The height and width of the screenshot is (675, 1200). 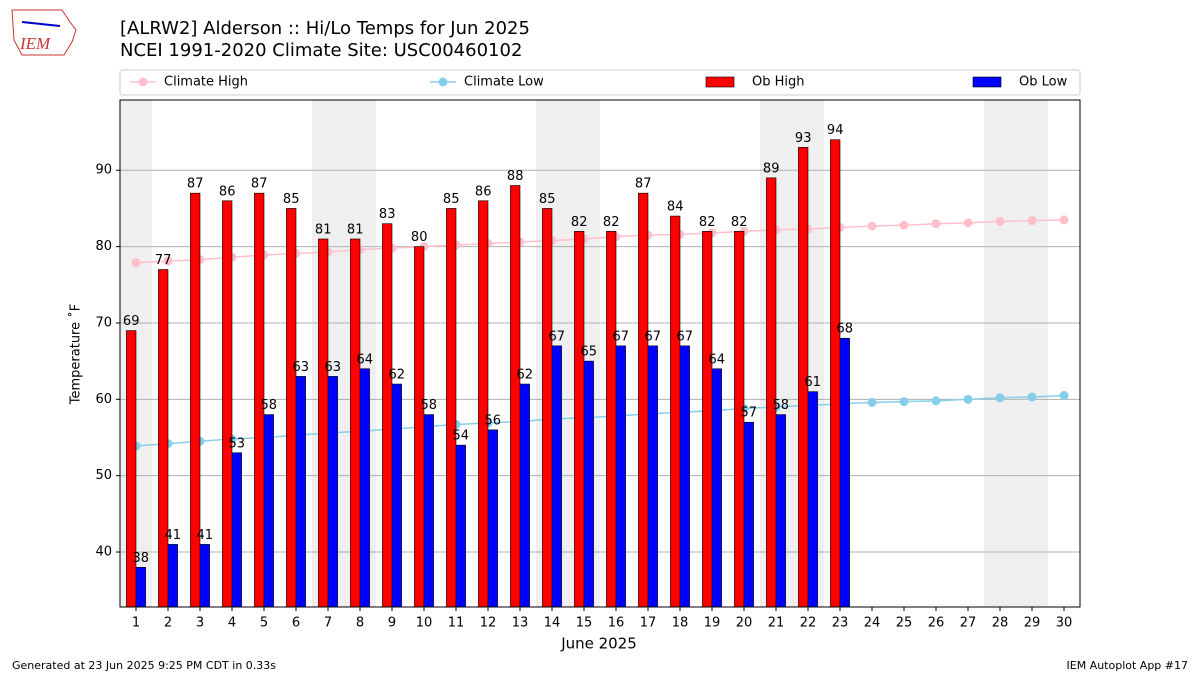 I want to click on bar-value-label: 62, so click(x=397, y=375).